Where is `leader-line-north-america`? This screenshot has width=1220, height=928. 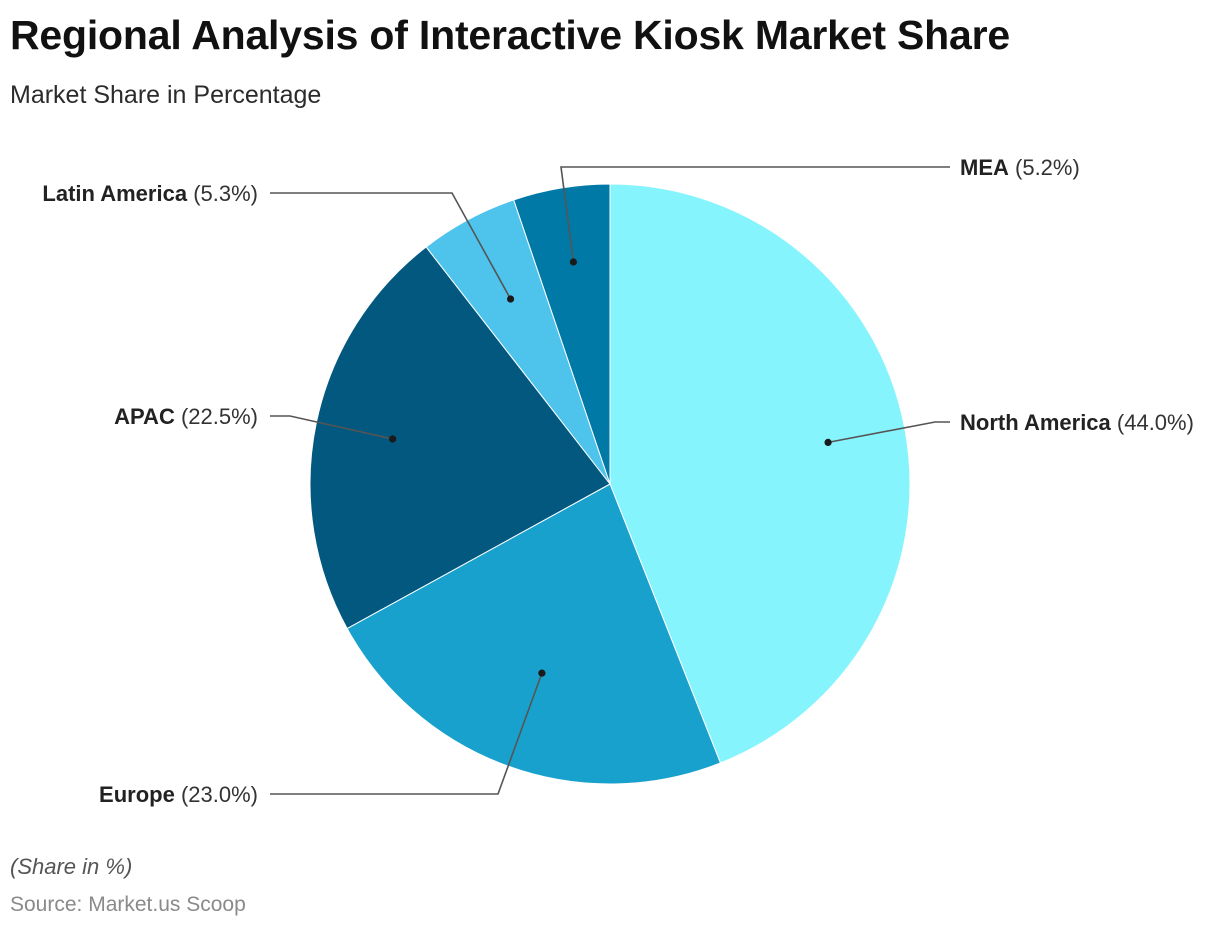 leader-line-north-america is located at coordinates (888, 432).